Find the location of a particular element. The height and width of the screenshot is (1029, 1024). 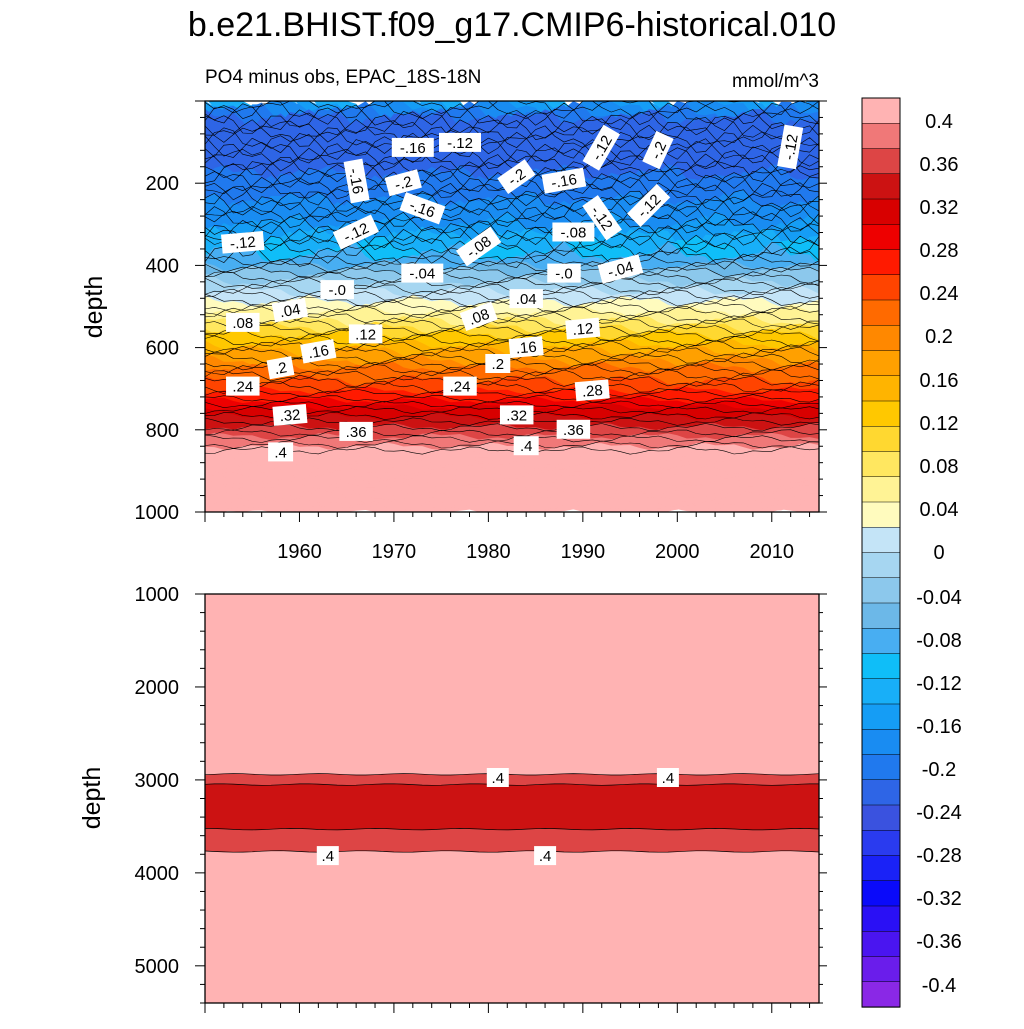

colorbar-label: 0.04 is located at coordinates (939, 510).